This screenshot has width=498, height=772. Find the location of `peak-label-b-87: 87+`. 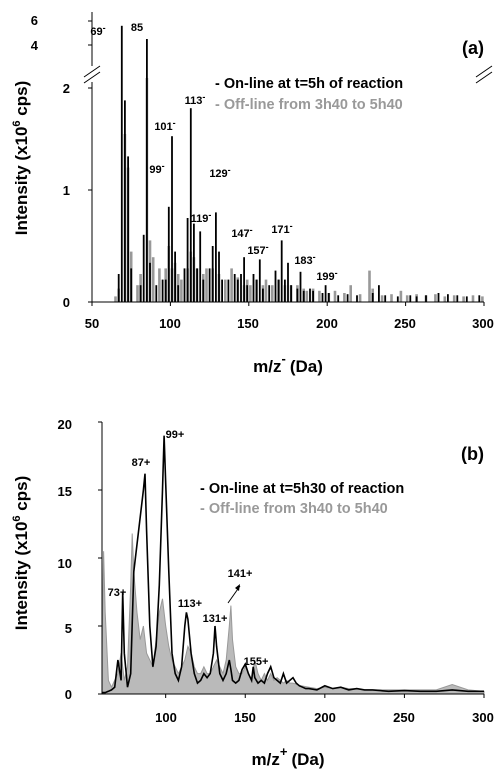

peak-label-b-87: 87+ is located at coordinates (141, 463).